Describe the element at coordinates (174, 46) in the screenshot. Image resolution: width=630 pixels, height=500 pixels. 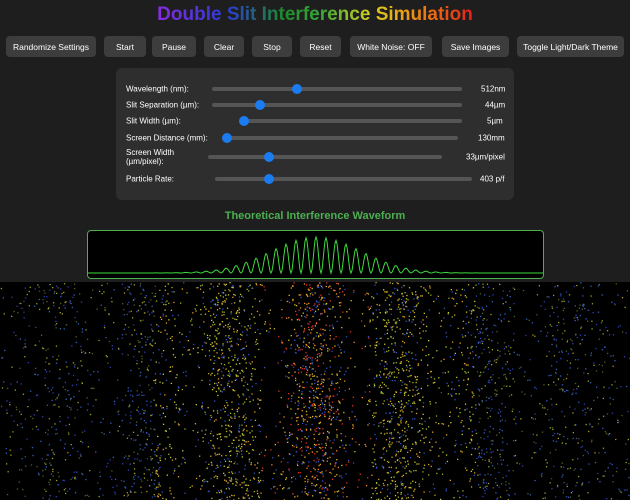
I see `button: Pause` at that location.